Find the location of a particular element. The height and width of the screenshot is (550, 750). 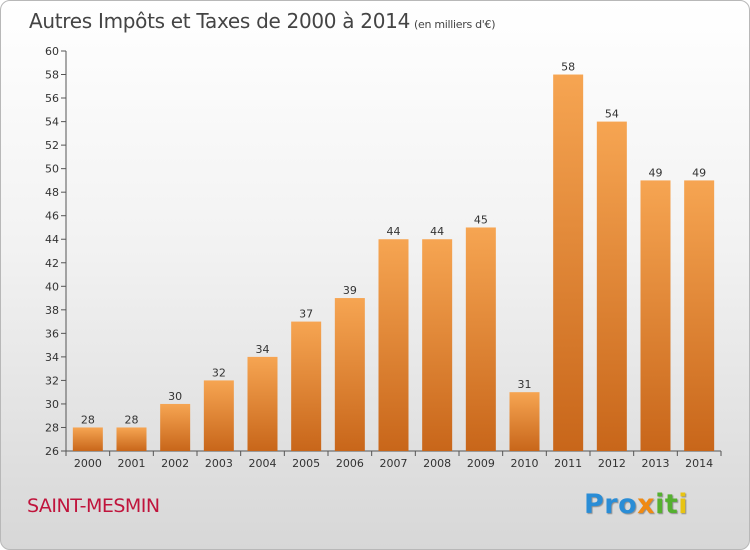

y-tick-label: 40 is located at coordinates (52, 286).